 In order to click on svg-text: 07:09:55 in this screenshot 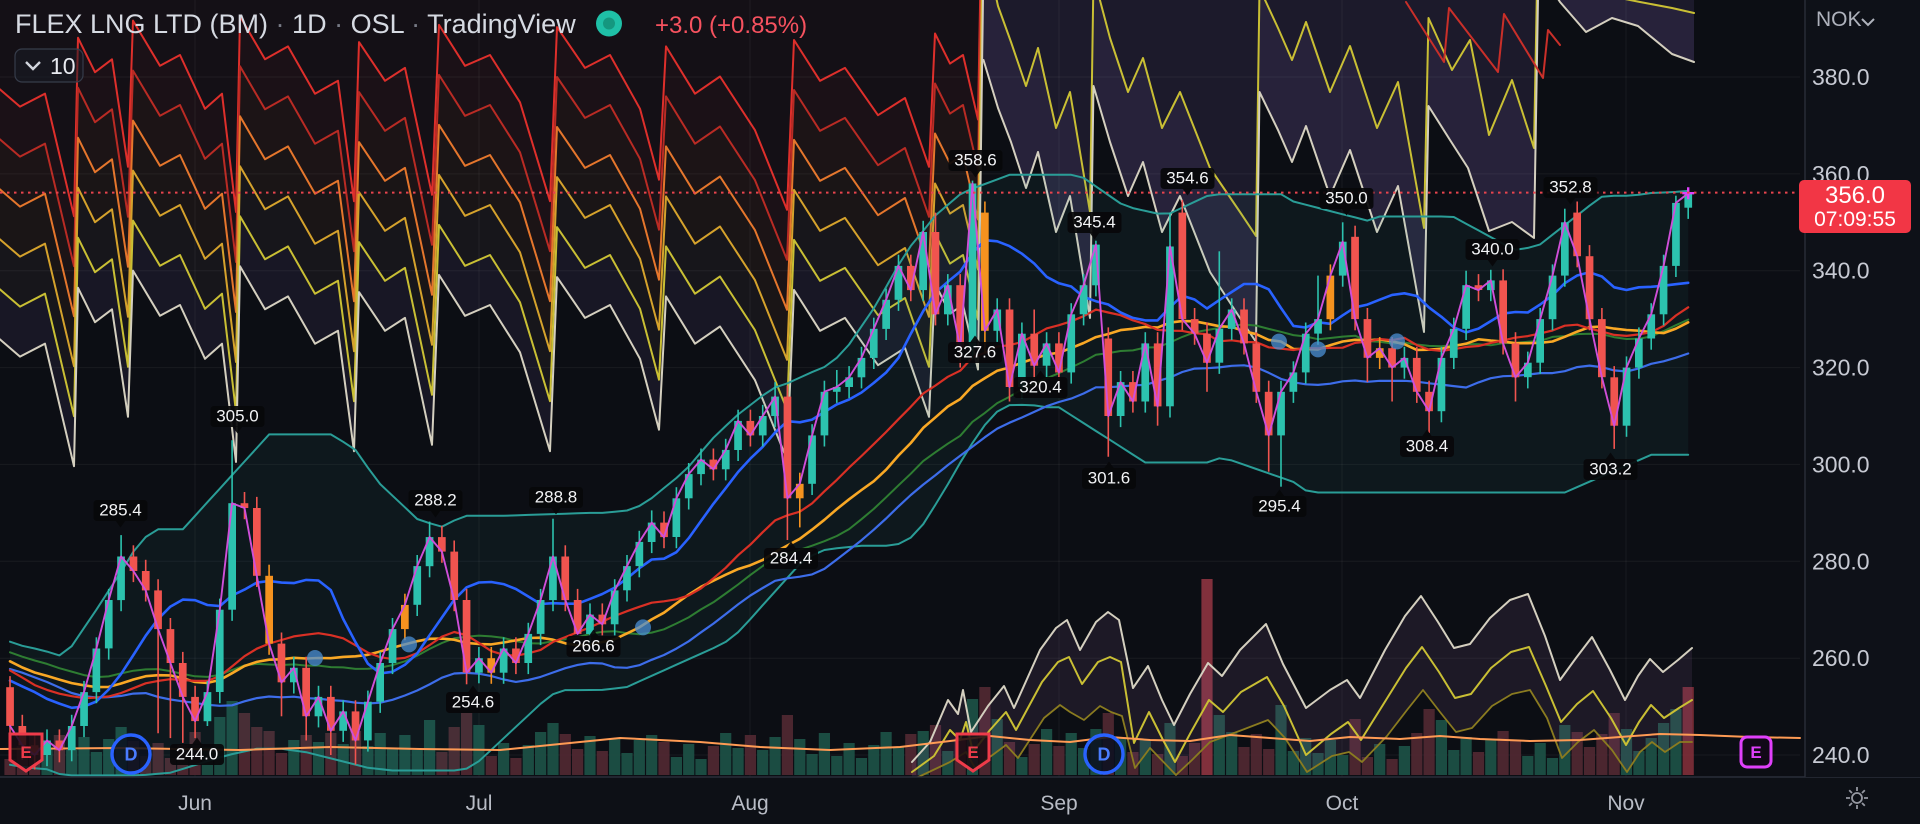, I will do `click(1855, 219)`.